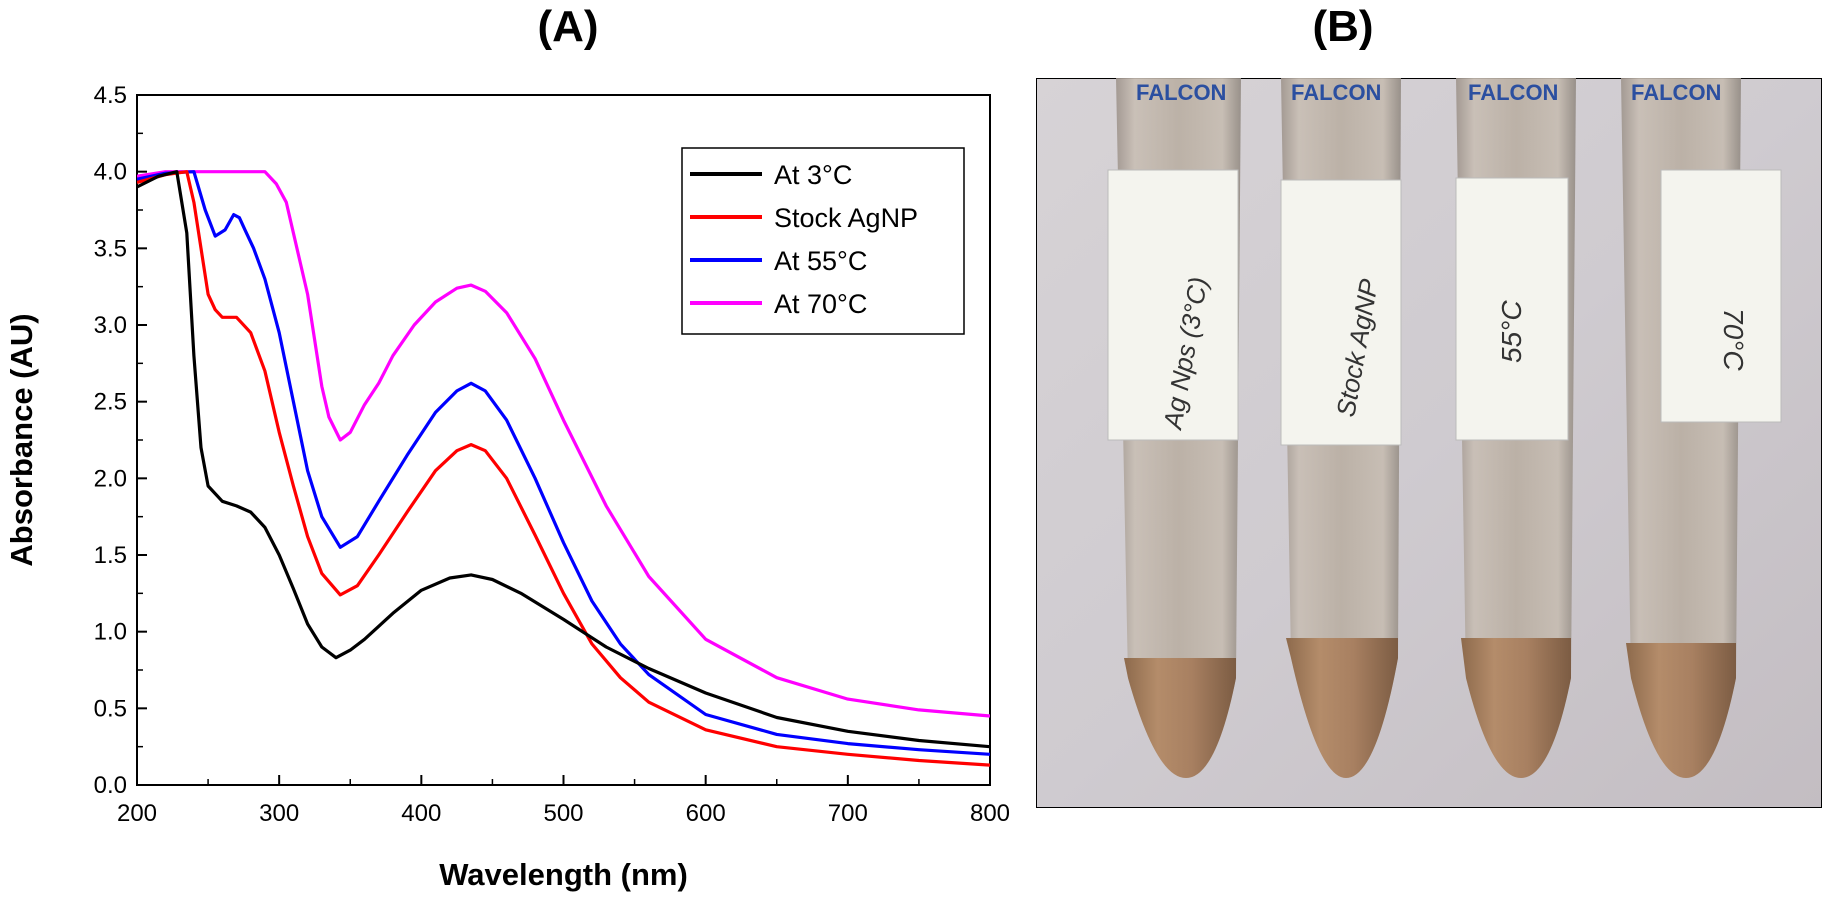 The height and width of the screenshot is (904, 1826). I want to click on legend-label: At 3°C, so click(813, 175).